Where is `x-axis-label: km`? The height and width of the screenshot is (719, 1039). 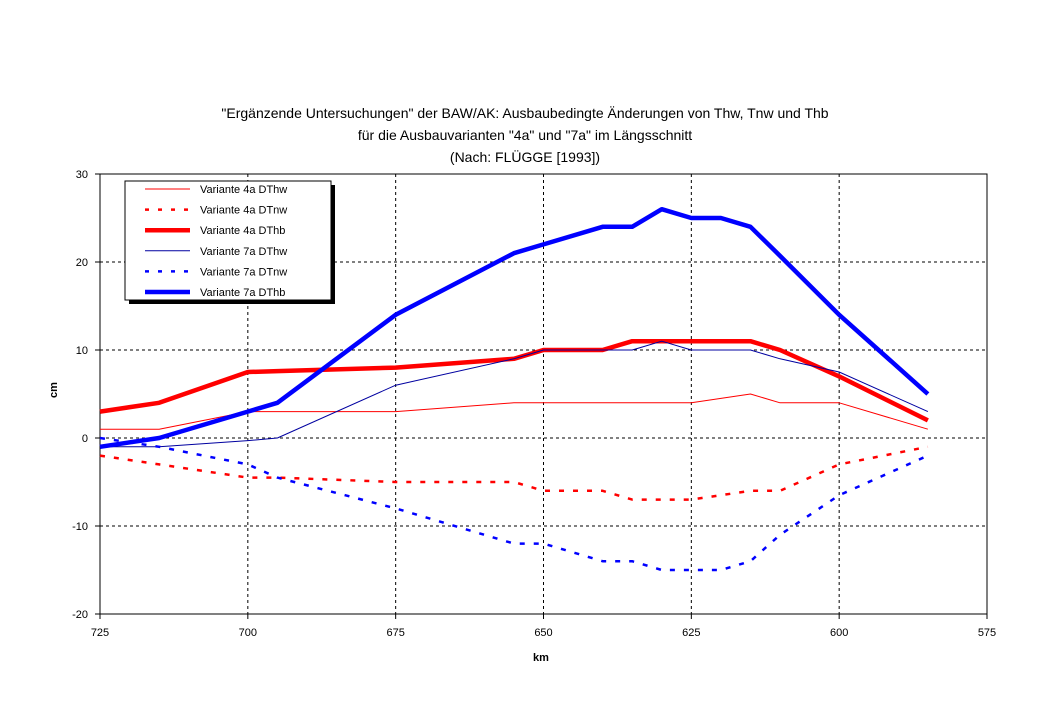 x-axis-label: km is located at coordinates (541, 658).